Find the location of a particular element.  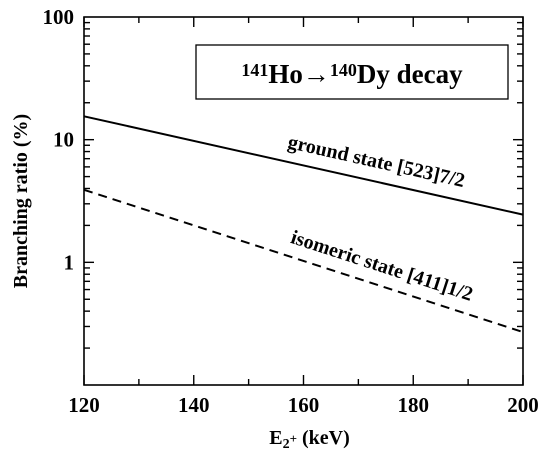

x-axis-title-superscript: + is located at coordinates (293, 438).